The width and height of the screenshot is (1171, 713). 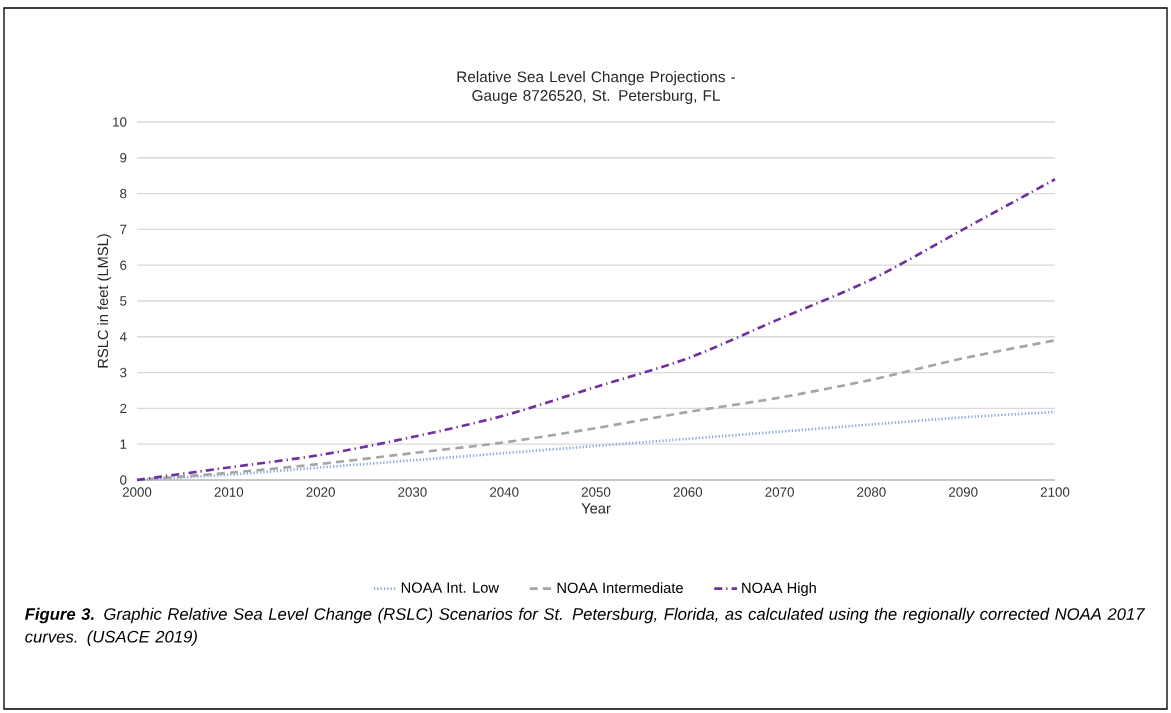 What do you see at coordinates (123, 158) in the screenshot?
I see `y-tick-label: 9` at bounding box center [123, 158].